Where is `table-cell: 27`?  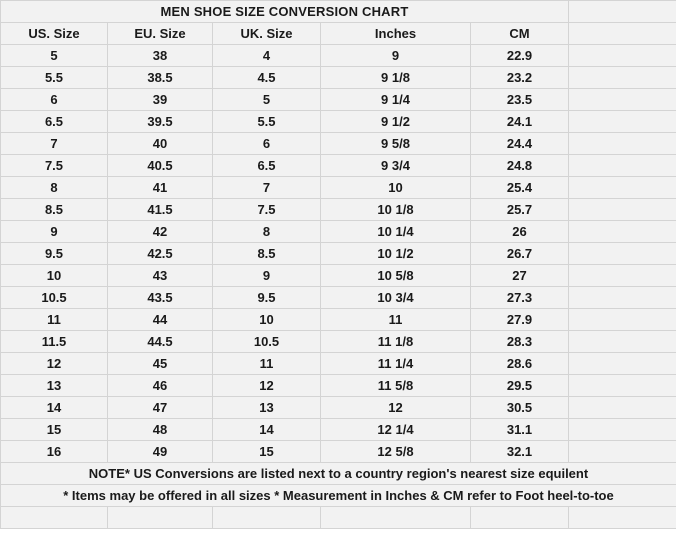 table-cell: 27 is located at coordinates (519, 275).